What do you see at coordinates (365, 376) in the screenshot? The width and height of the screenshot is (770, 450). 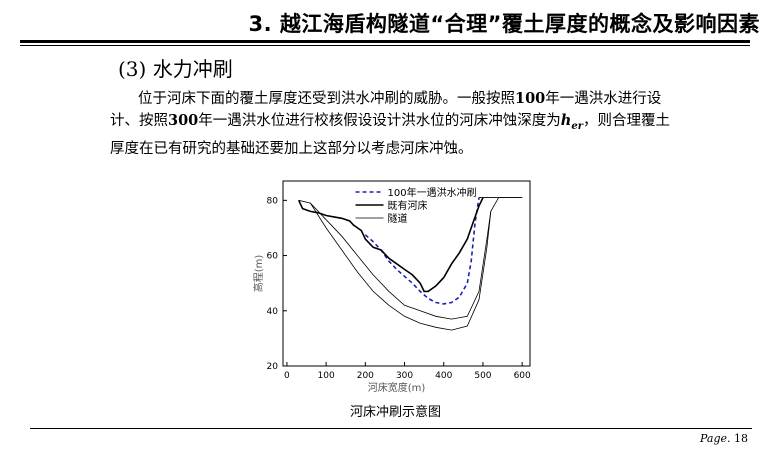 I see `x-tick-label: 200` at bounding box center [365, 376].